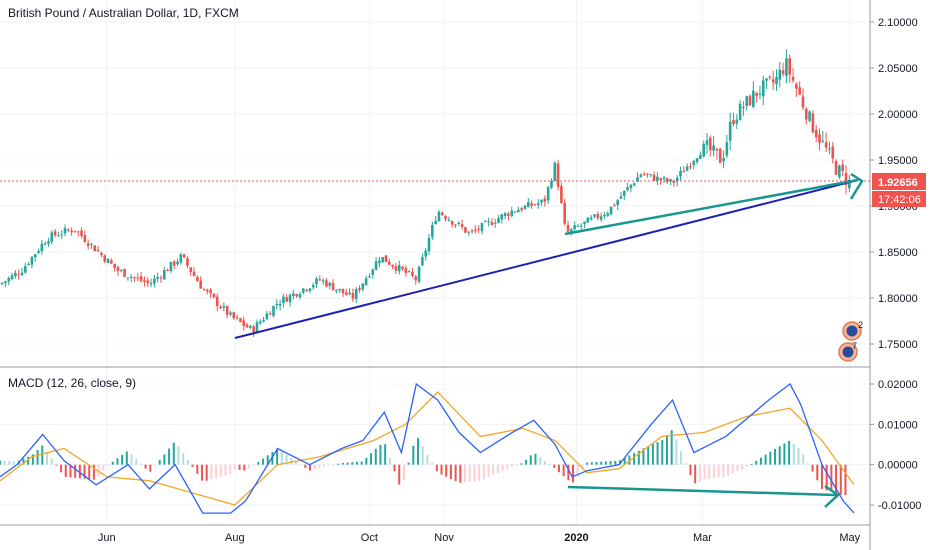 This screenshot has height=550, width=932. What do you see at coordinates (711, 207) in the screenshot?
I see `trend-line-teal` at bounding box center [711, 207].